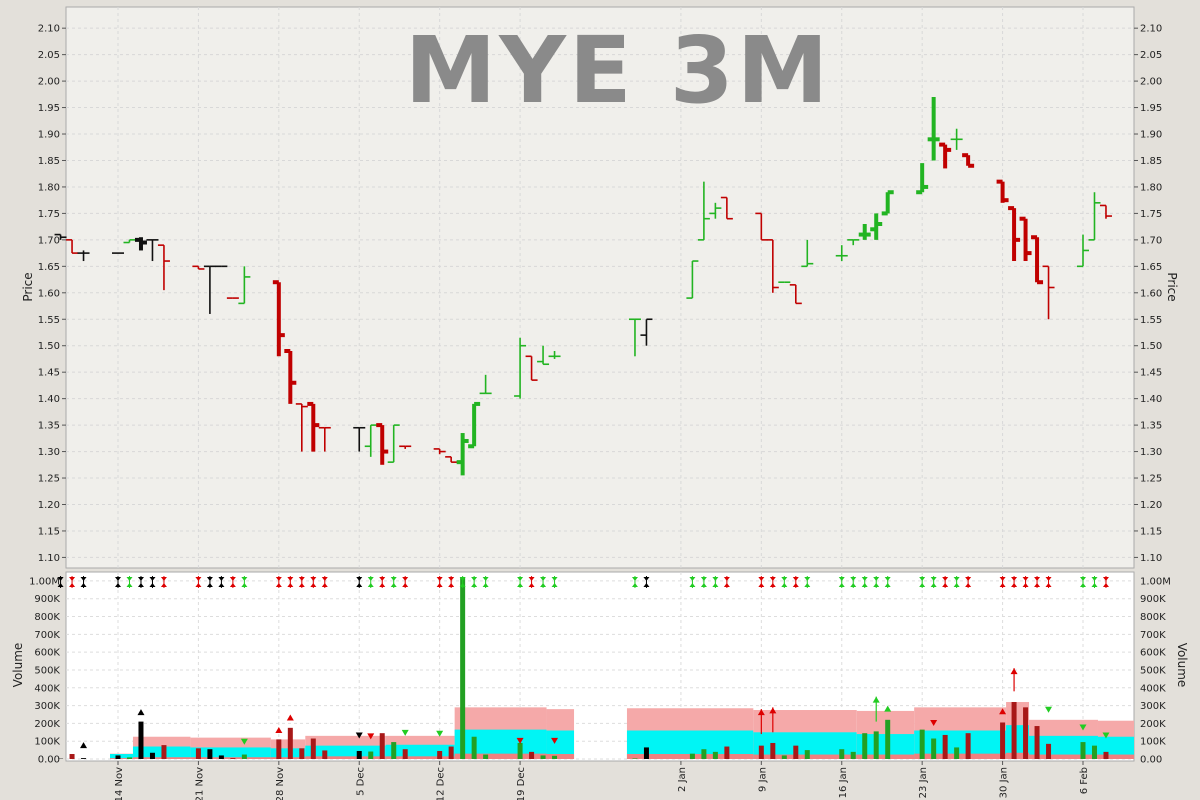 The width and height of the screenshot is (1200, 800). Describe the element at coordinates (1151, 240) in the screenshot. I see `price-tick-label-right: 1.70` at that location.